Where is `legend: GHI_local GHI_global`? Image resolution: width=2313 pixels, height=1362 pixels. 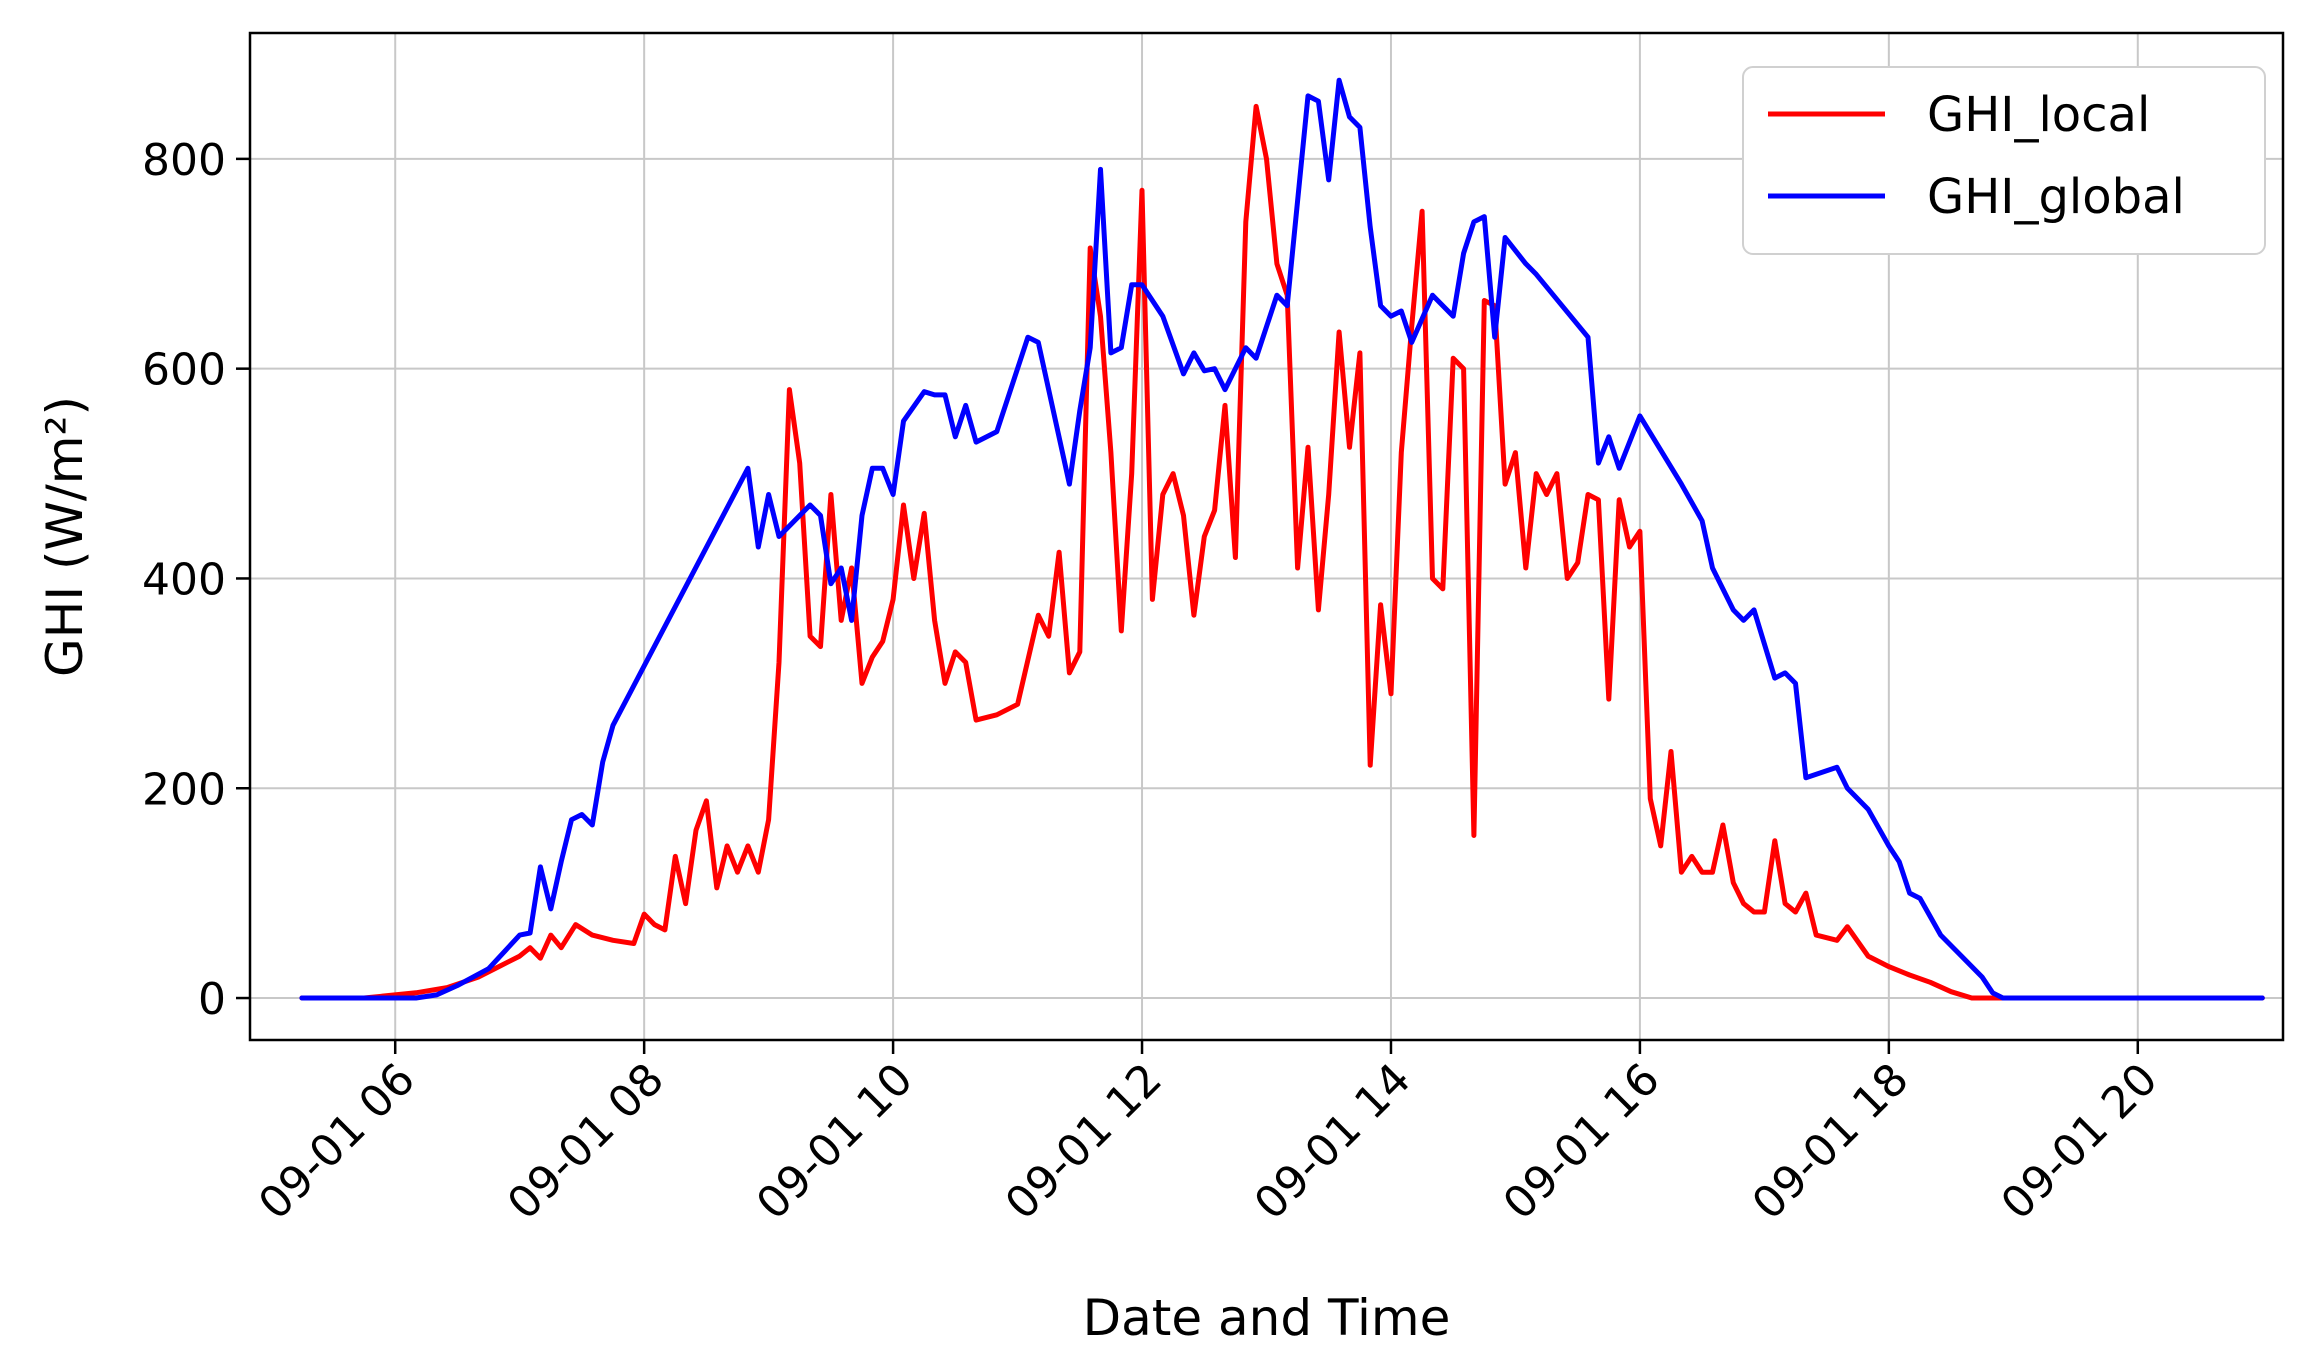
legend: GHI_local GHI_global is located at coordinates (2004, 160).